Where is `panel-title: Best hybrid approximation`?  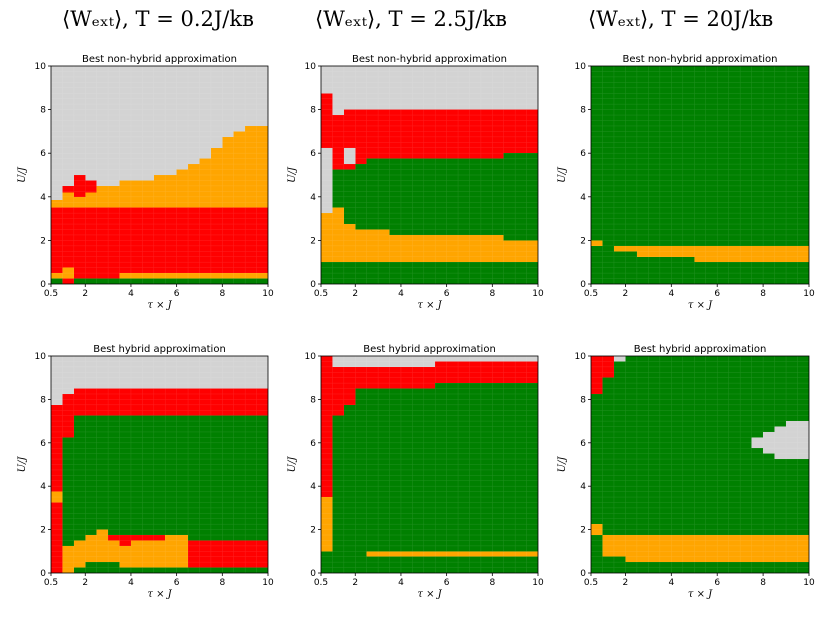
panel-title: Best hybrid approximation is located at coordinates (159, 349).